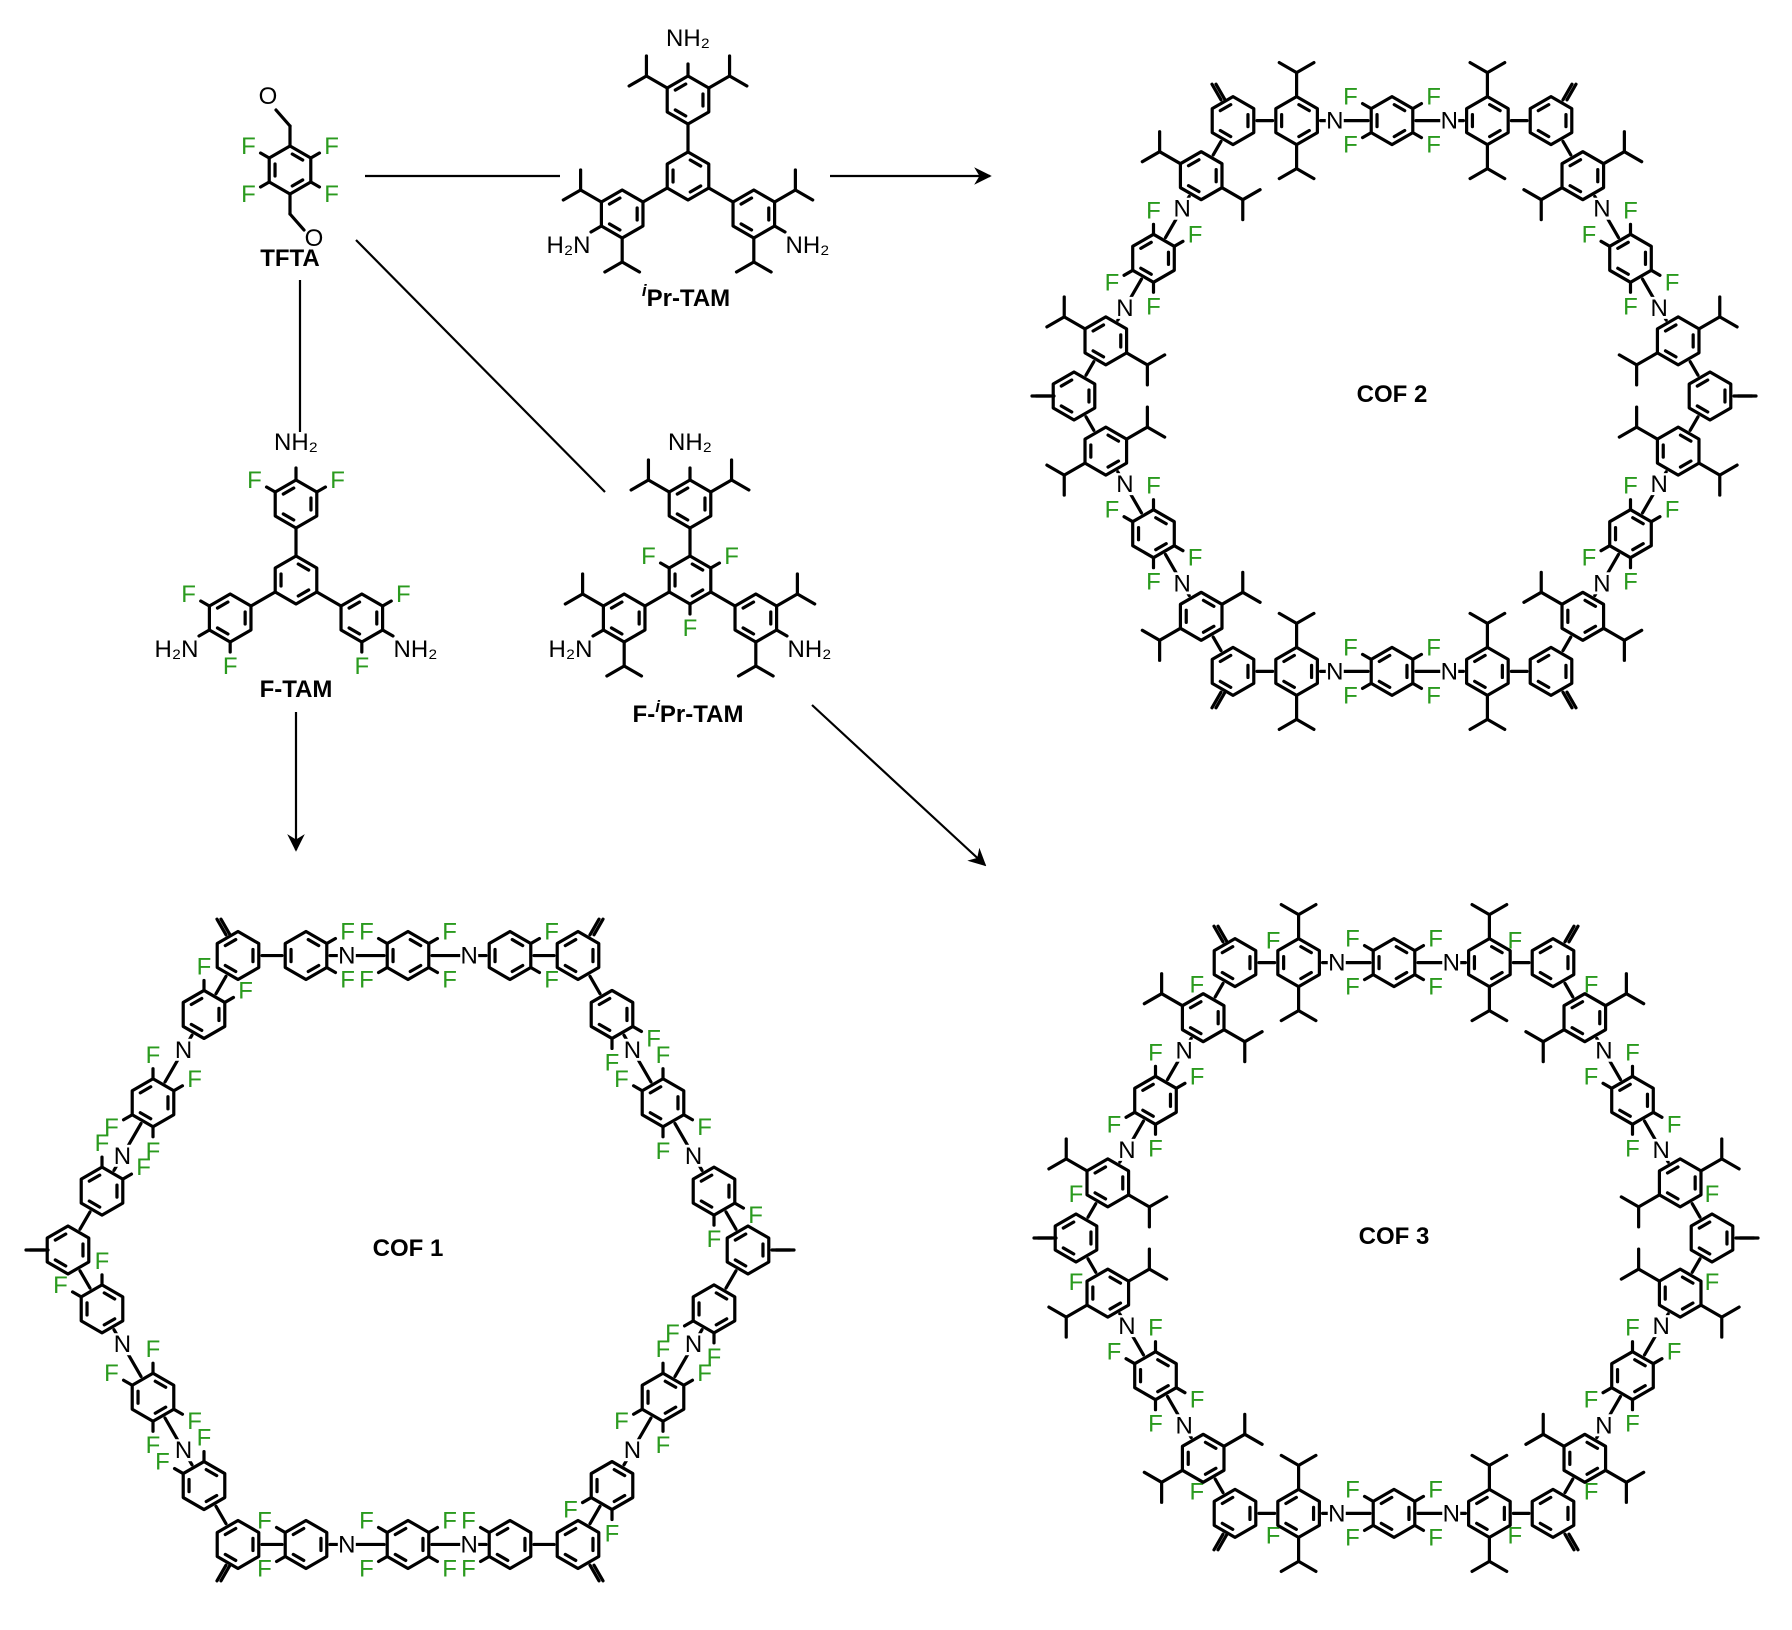 The height and width of the screenshot is (1630, 1792). I want to click on tfta-to-f-ipr-tam-line, so click(480, 366).